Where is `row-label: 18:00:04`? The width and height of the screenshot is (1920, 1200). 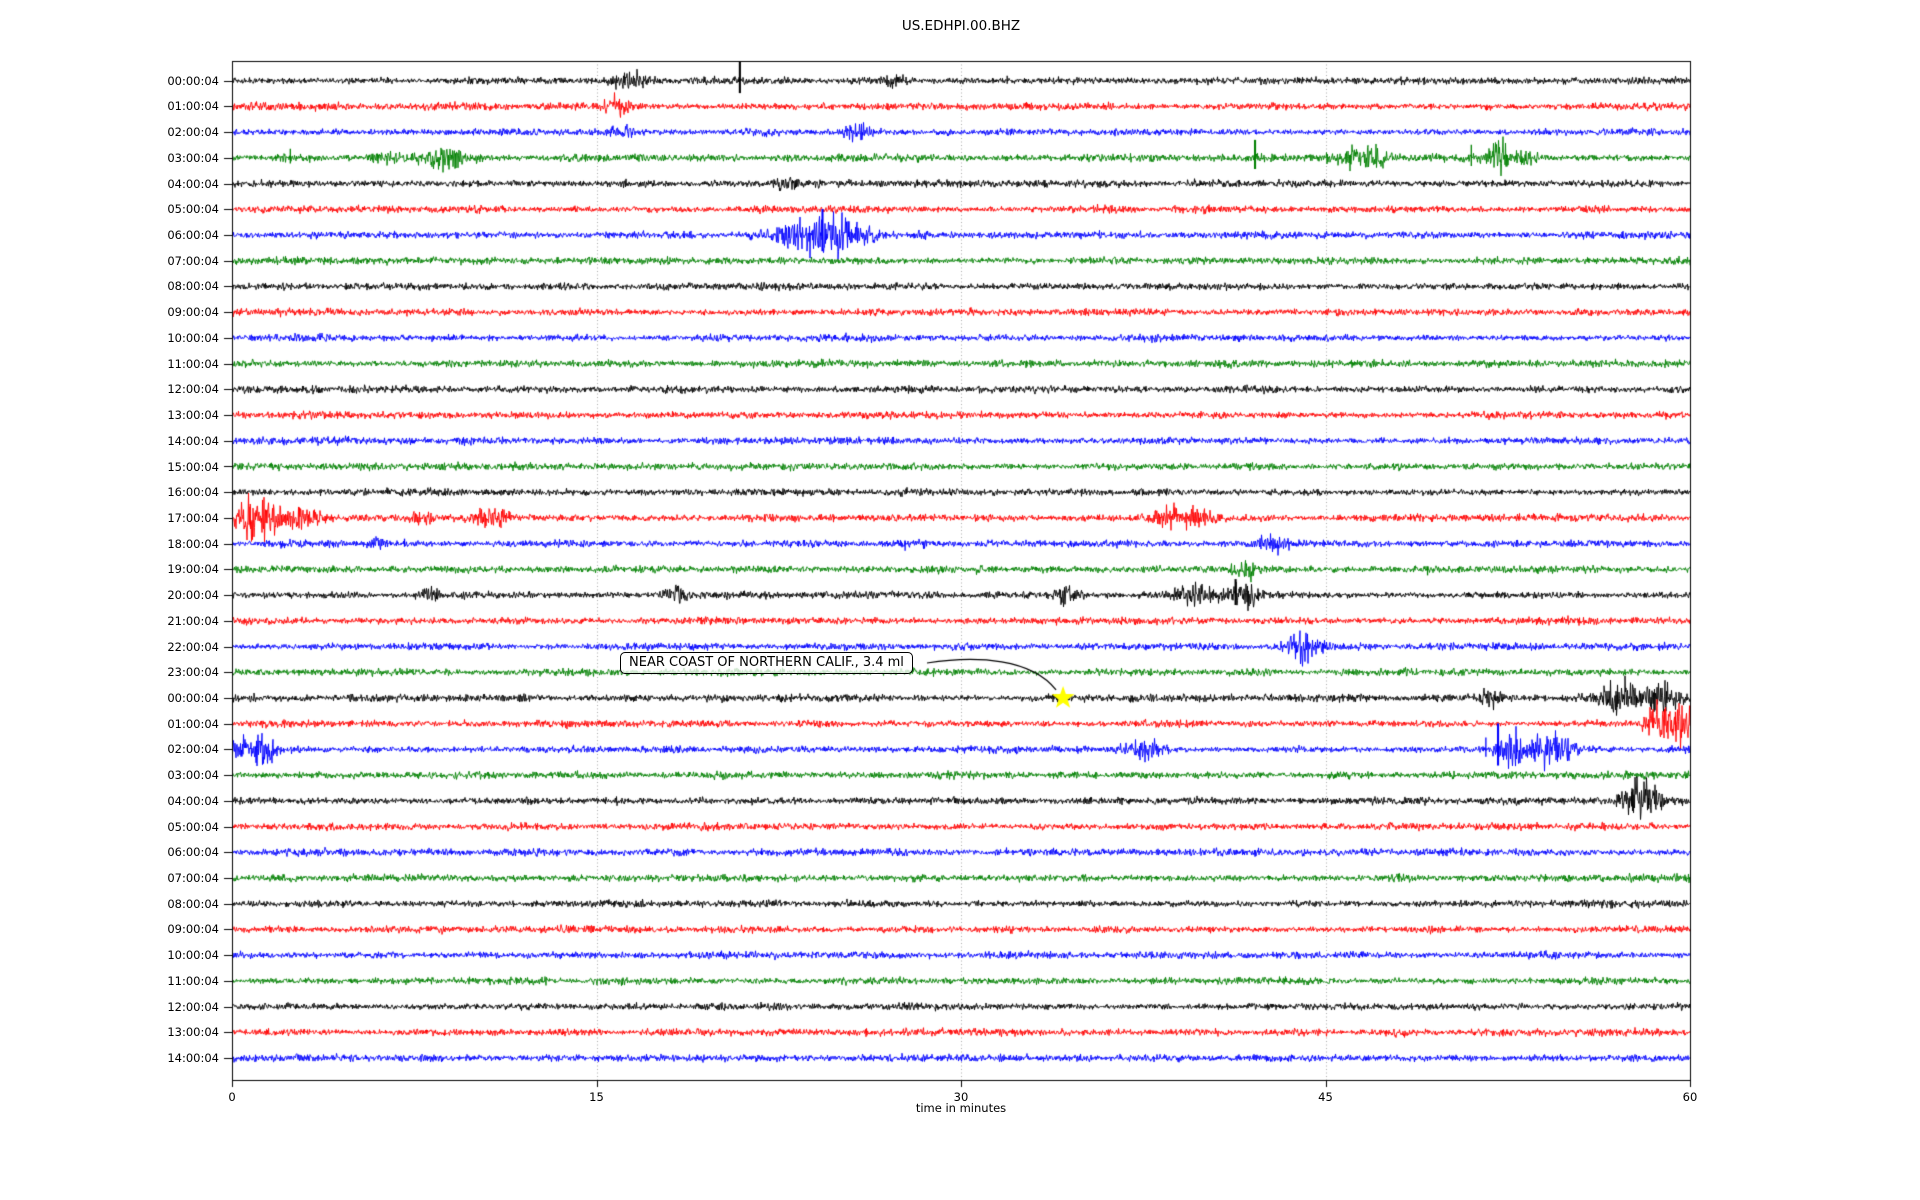
row-label: 18:00:04 is located at coordinates (193, 543).